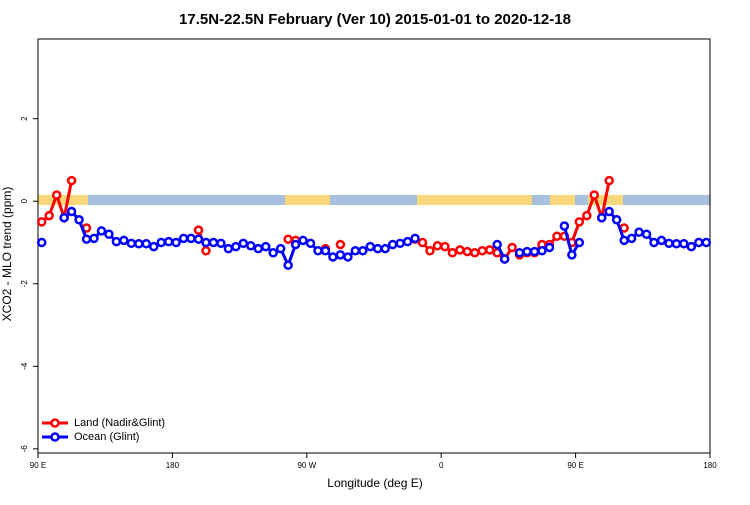 Image resolution: width=750 pixels, height=505 pixels. What do you see at coordinates (306, 465) in the screenshot?
I see `x-tick-label: 90 W` at bounding box center [306, 465].